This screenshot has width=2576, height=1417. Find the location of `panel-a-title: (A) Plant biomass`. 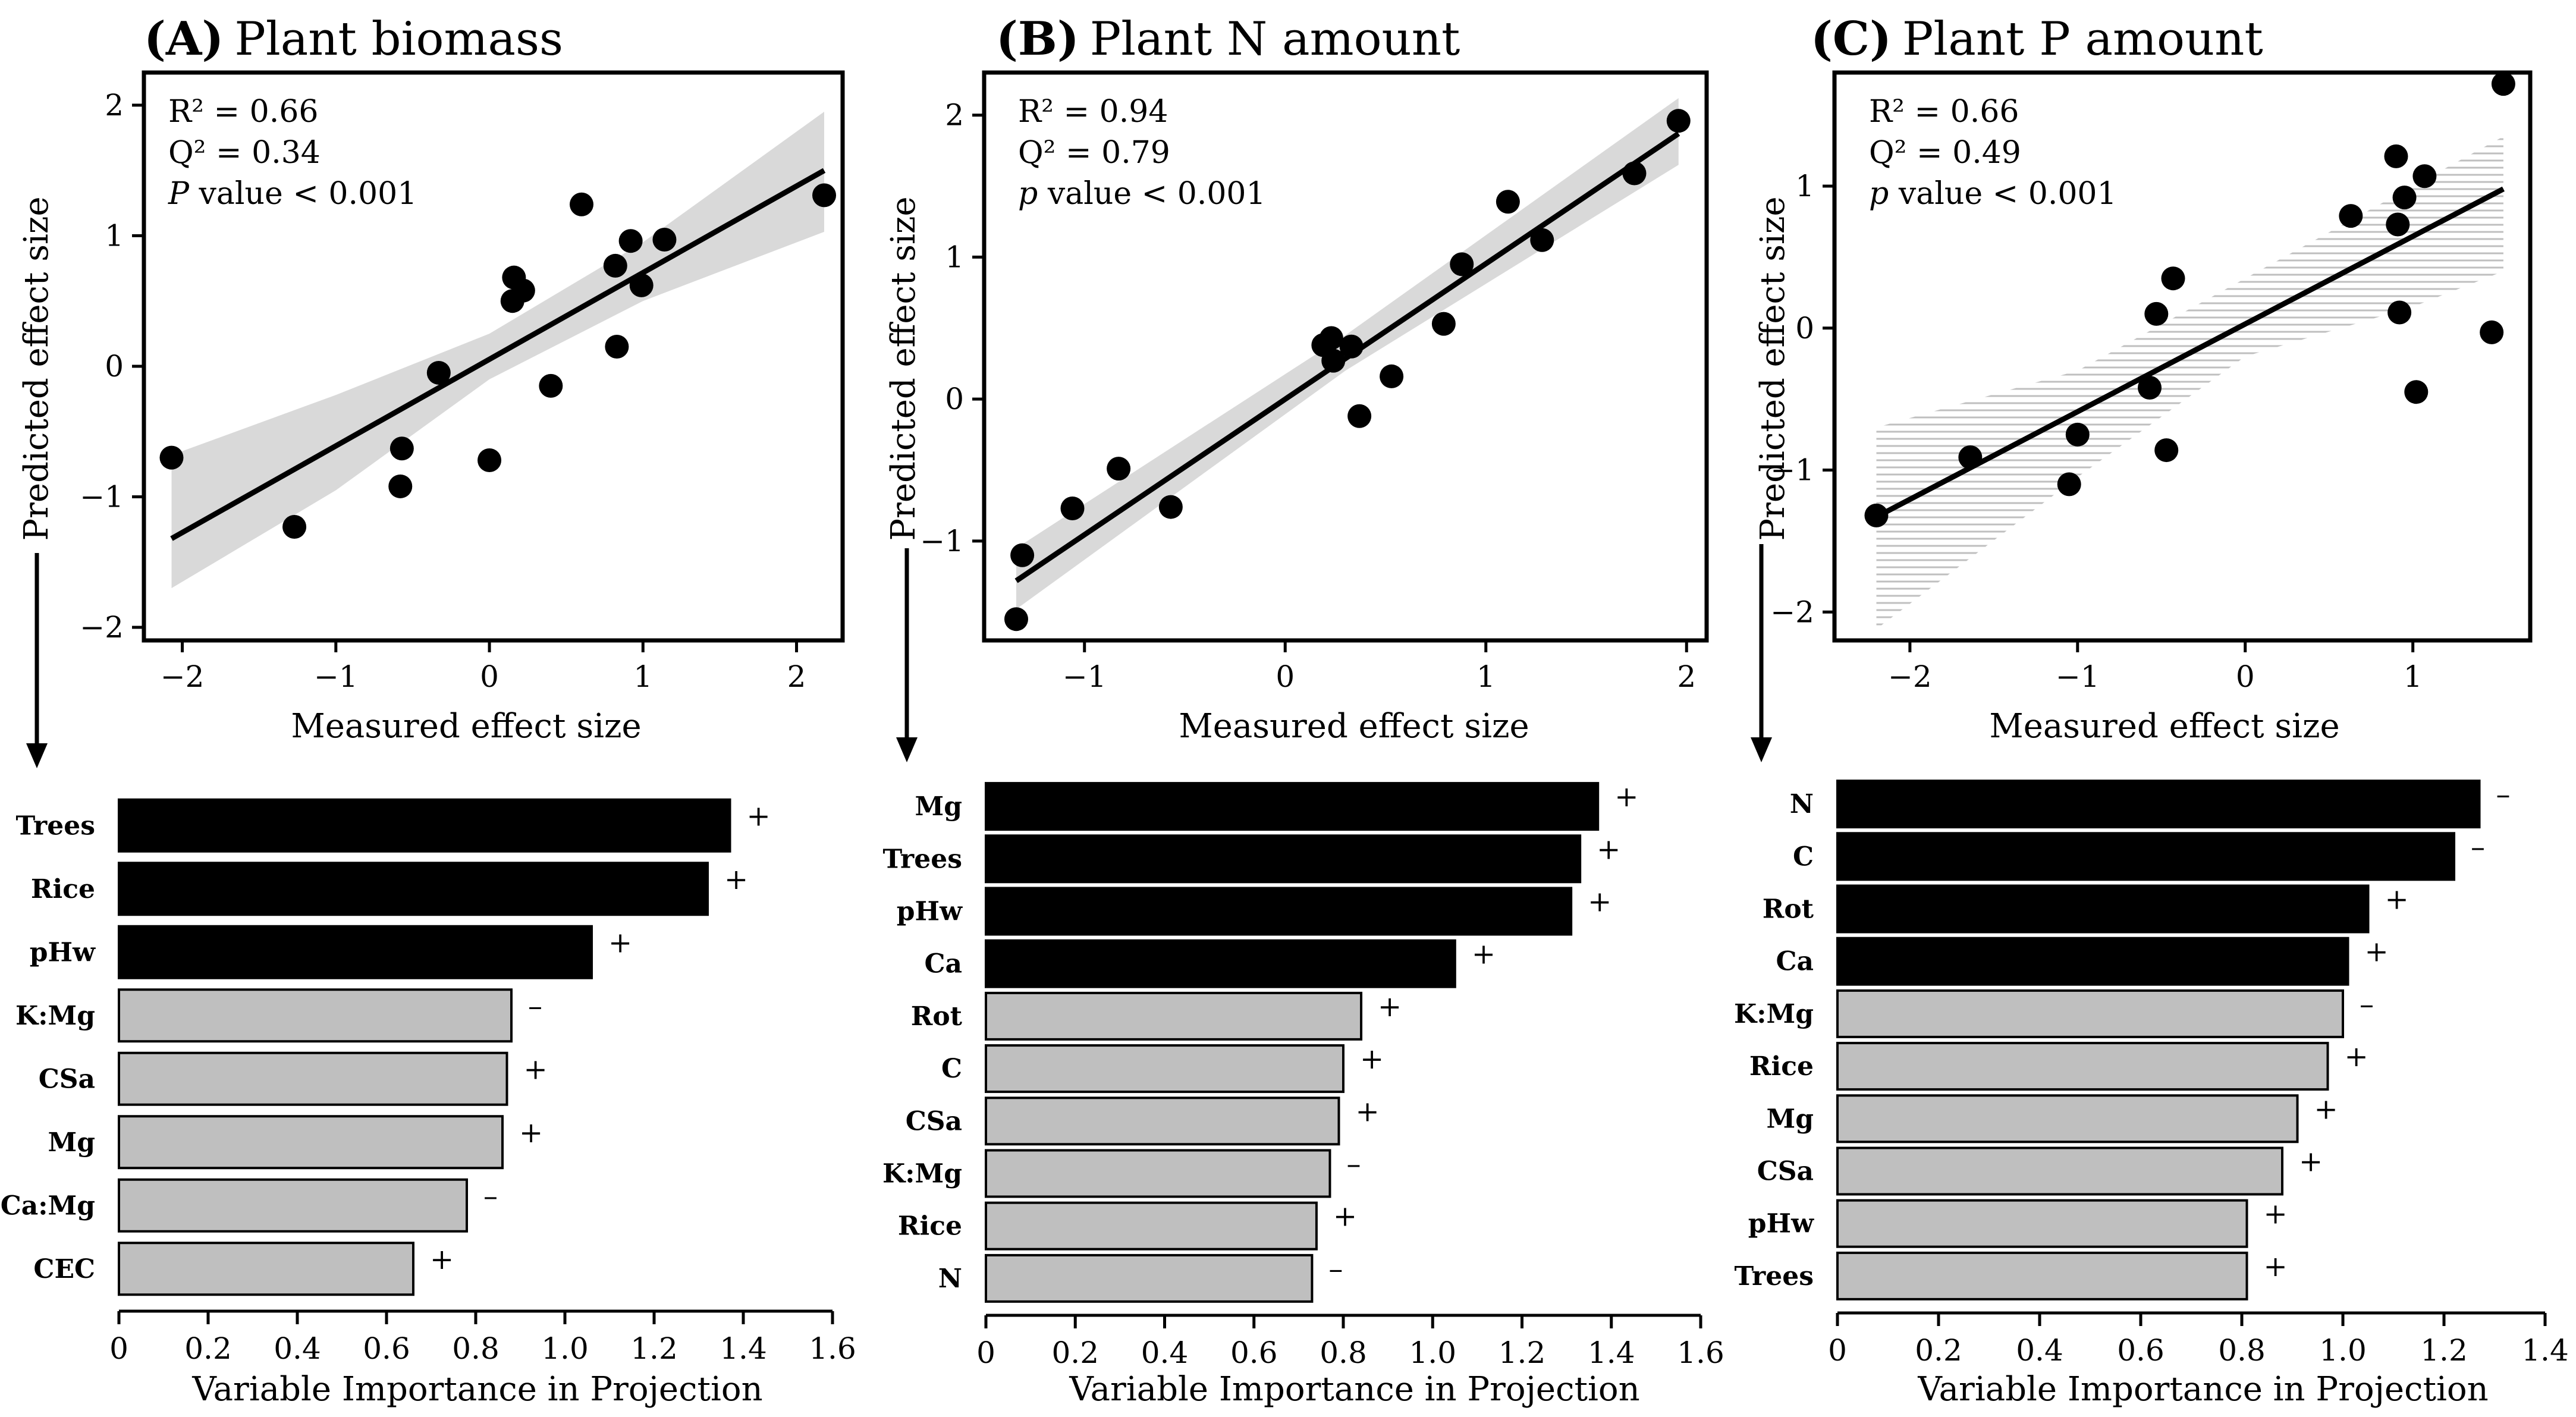

panel-a-title: (A) Plant biomass is located at coordinates (353, 39).